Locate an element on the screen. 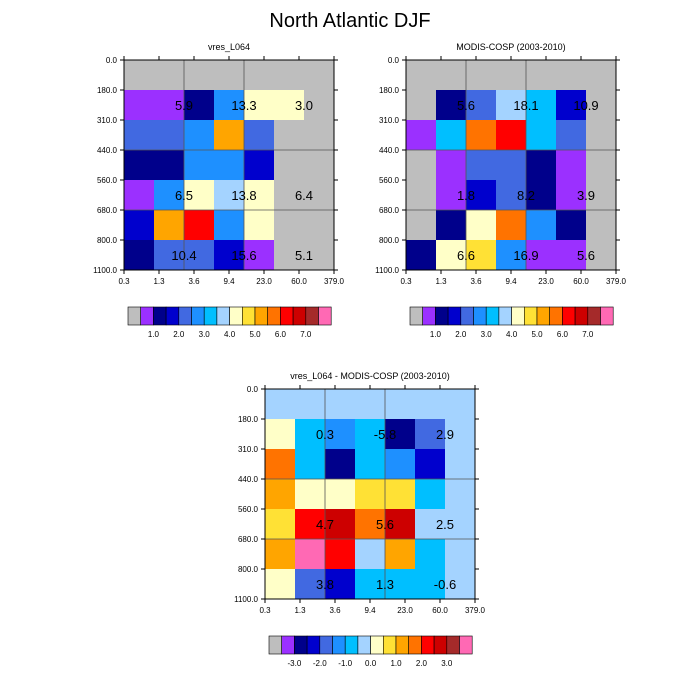  colorbar-label: 6.0 is located at coordinates (281, 334).